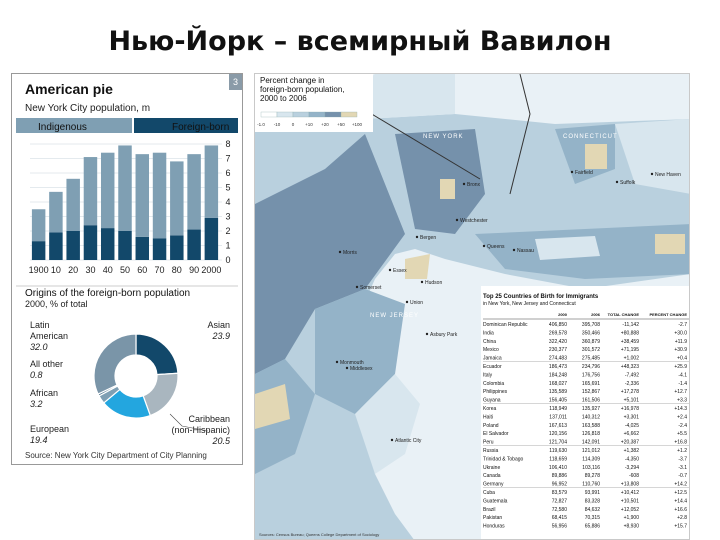 The width and height of the screenshot is (720, 540). I want to click on legend-label-foreign-born: Foreign-born, so click(200, 127).